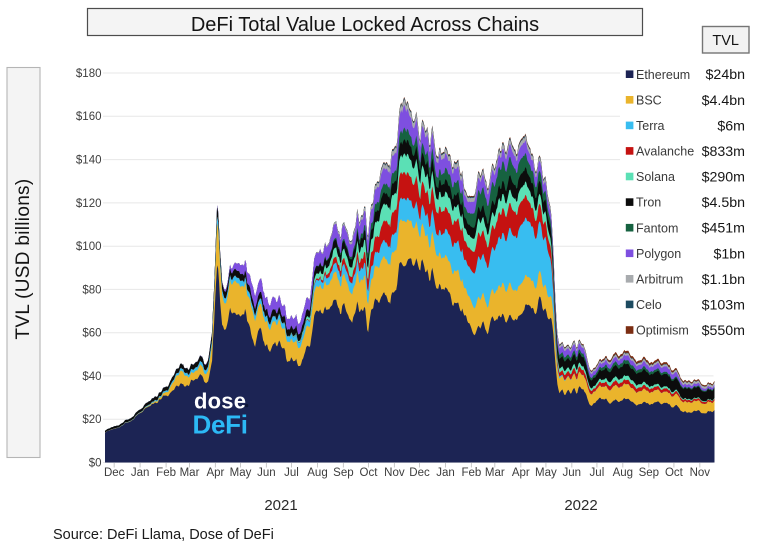 The width and height of the screenshot is (761, 550). Describe the element at coordinates (729, 254) in the screenshot. I see `svg-text: $1bn` at that location.